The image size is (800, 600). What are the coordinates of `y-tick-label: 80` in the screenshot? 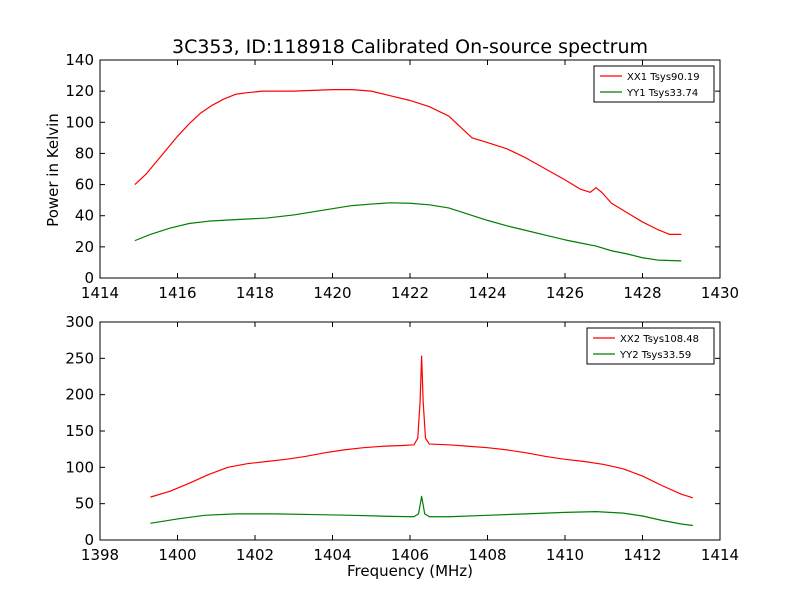 It's located at (84, 153).